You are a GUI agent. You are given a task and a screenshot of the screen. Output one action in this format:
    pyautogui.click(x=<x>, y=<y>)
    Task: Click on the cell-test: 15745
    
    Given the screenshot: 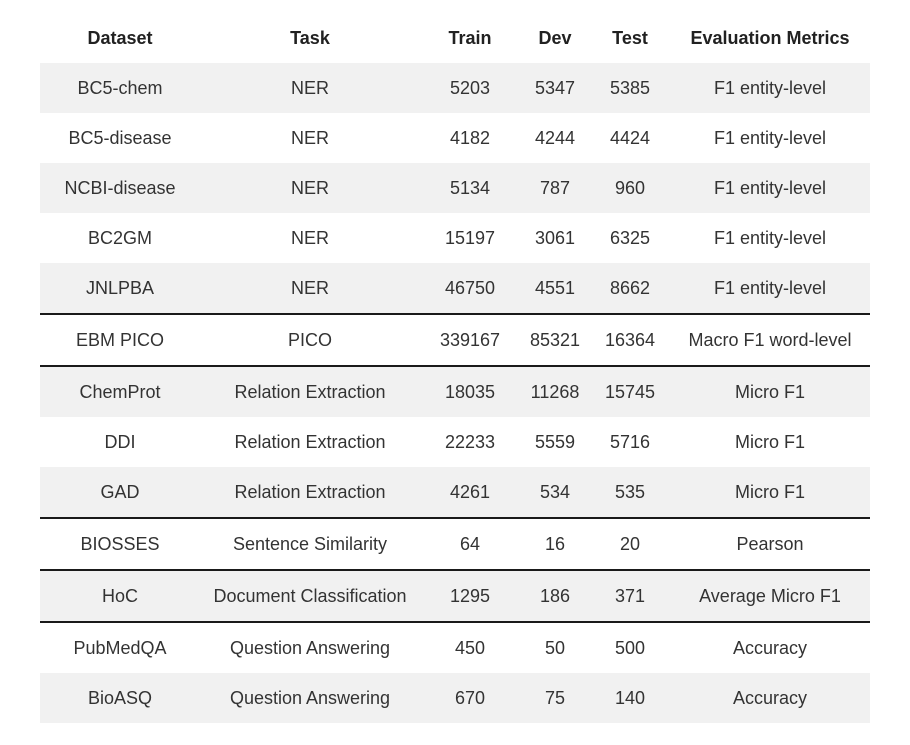 What is the action you would take?
    pyautogui.click(x=630, y=391)
    